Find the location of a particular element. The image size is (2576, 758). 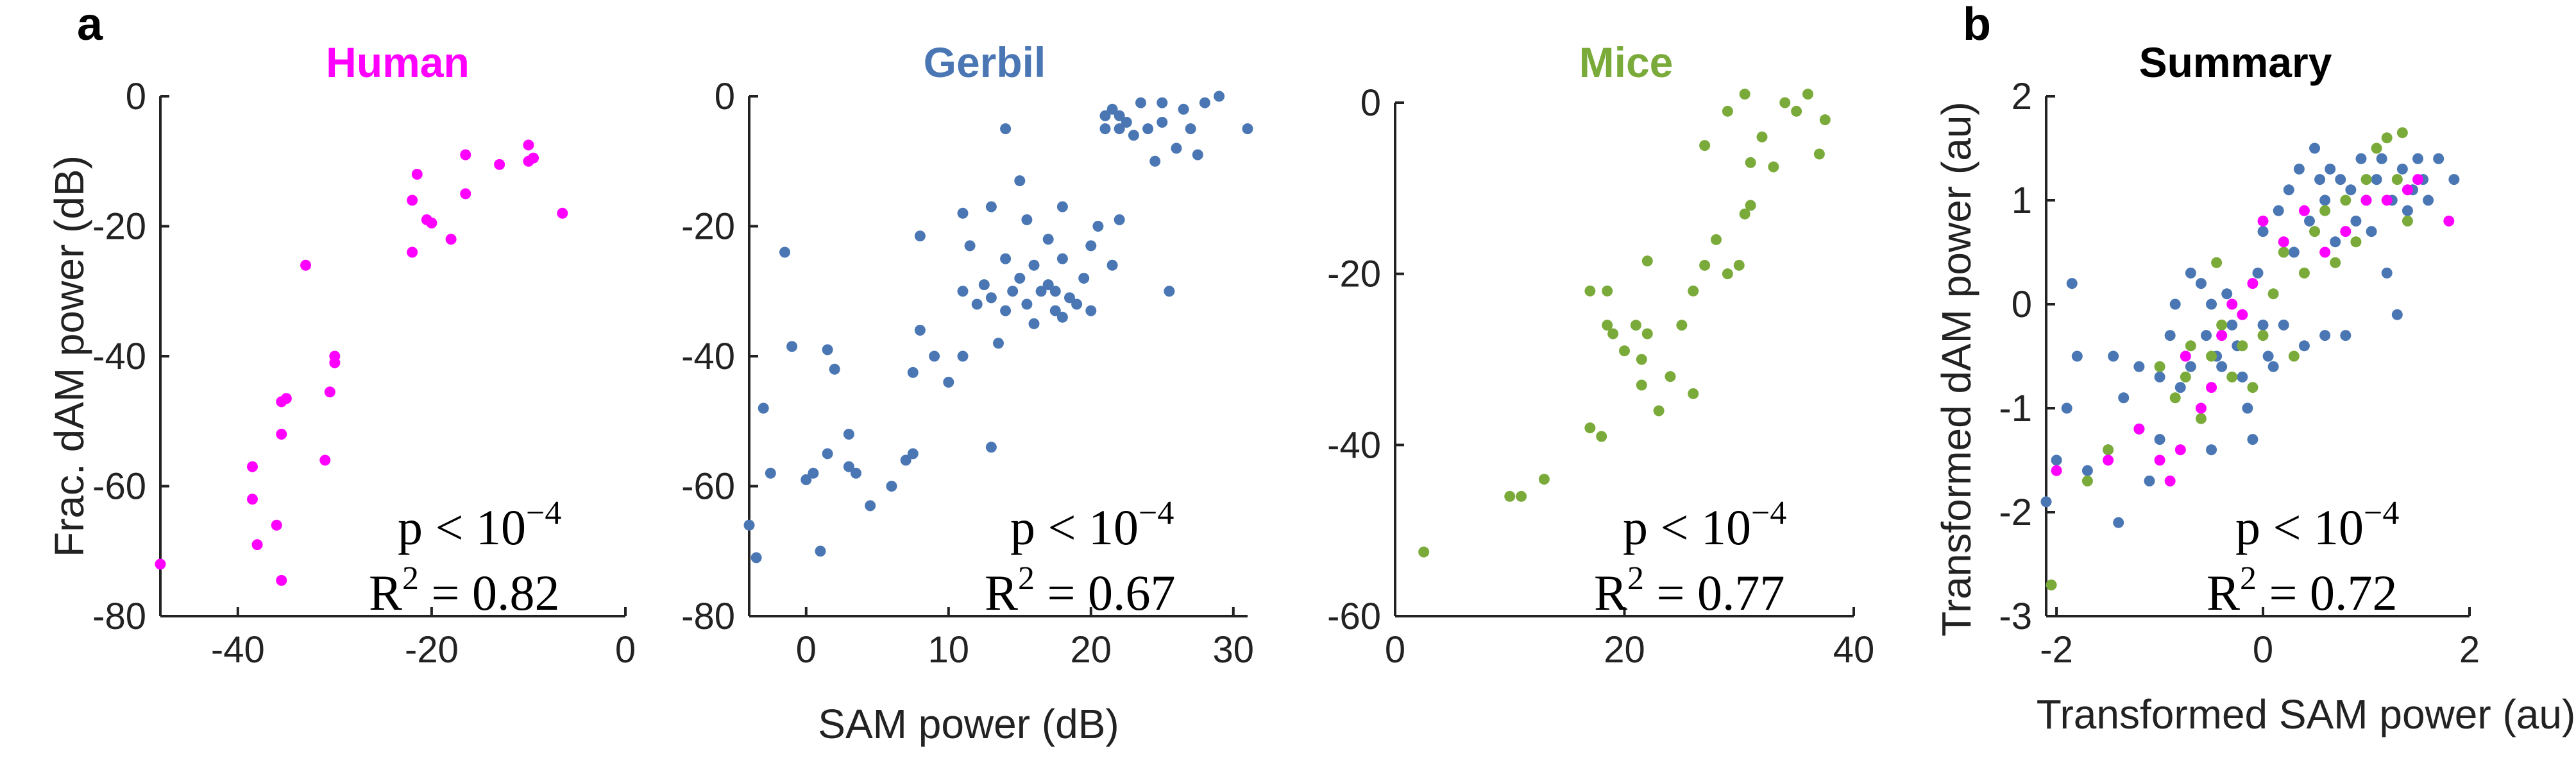

x-axis-title: Transformed SAM power (au) is located at coordinates (2306, 714).